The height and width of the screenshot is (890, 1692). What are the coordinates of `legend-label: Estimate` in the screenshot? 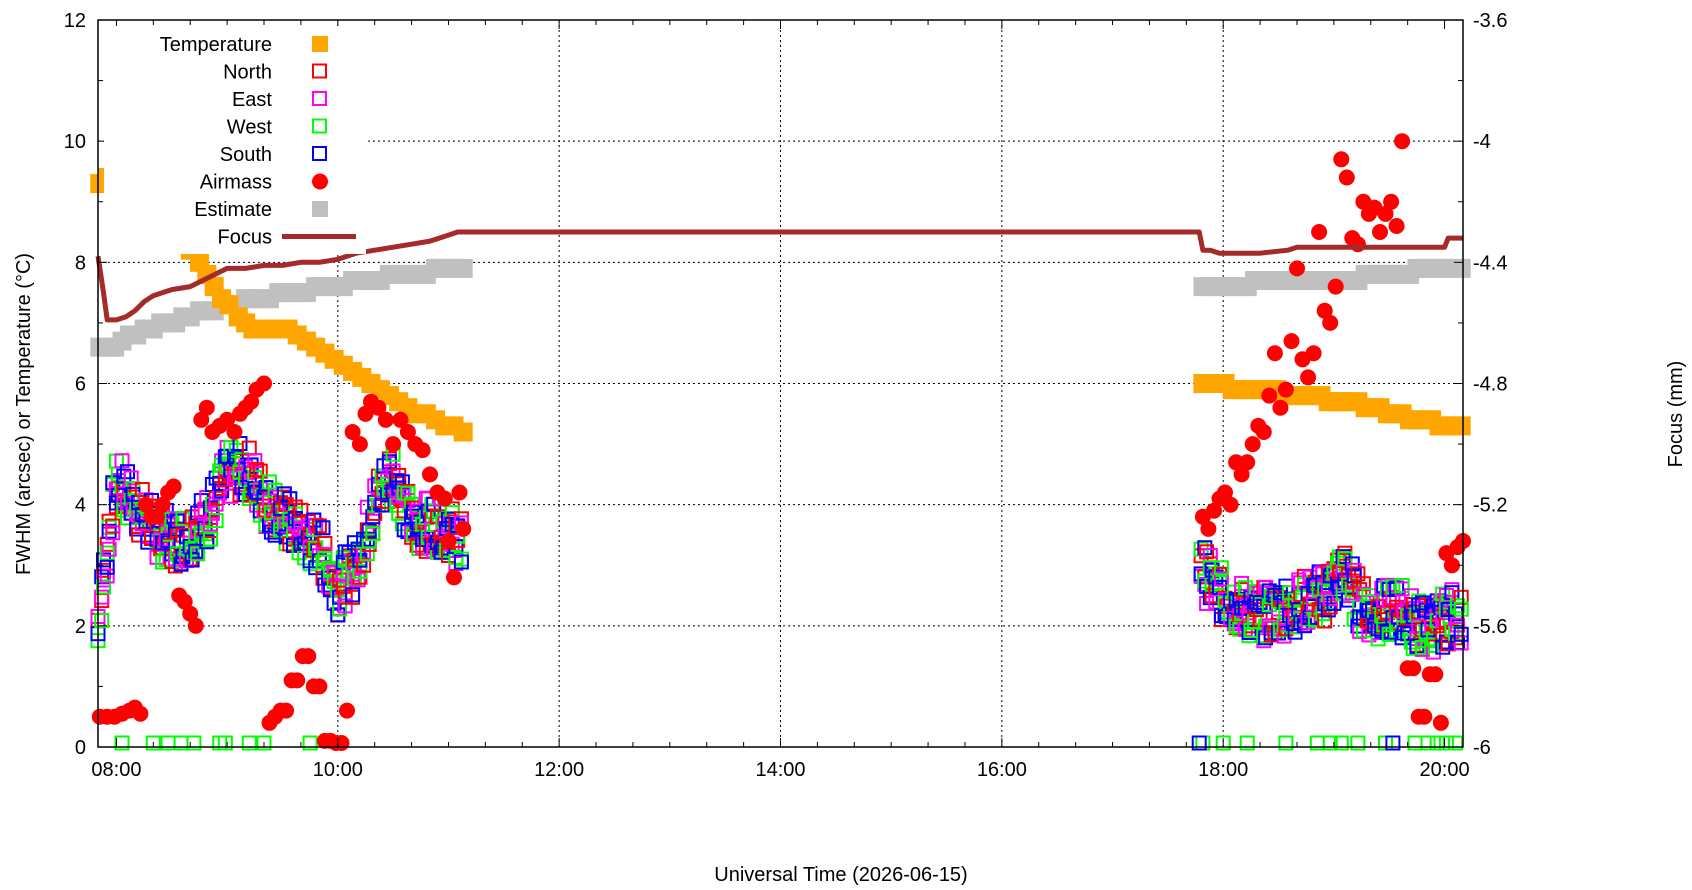 It's located at (233, 210).